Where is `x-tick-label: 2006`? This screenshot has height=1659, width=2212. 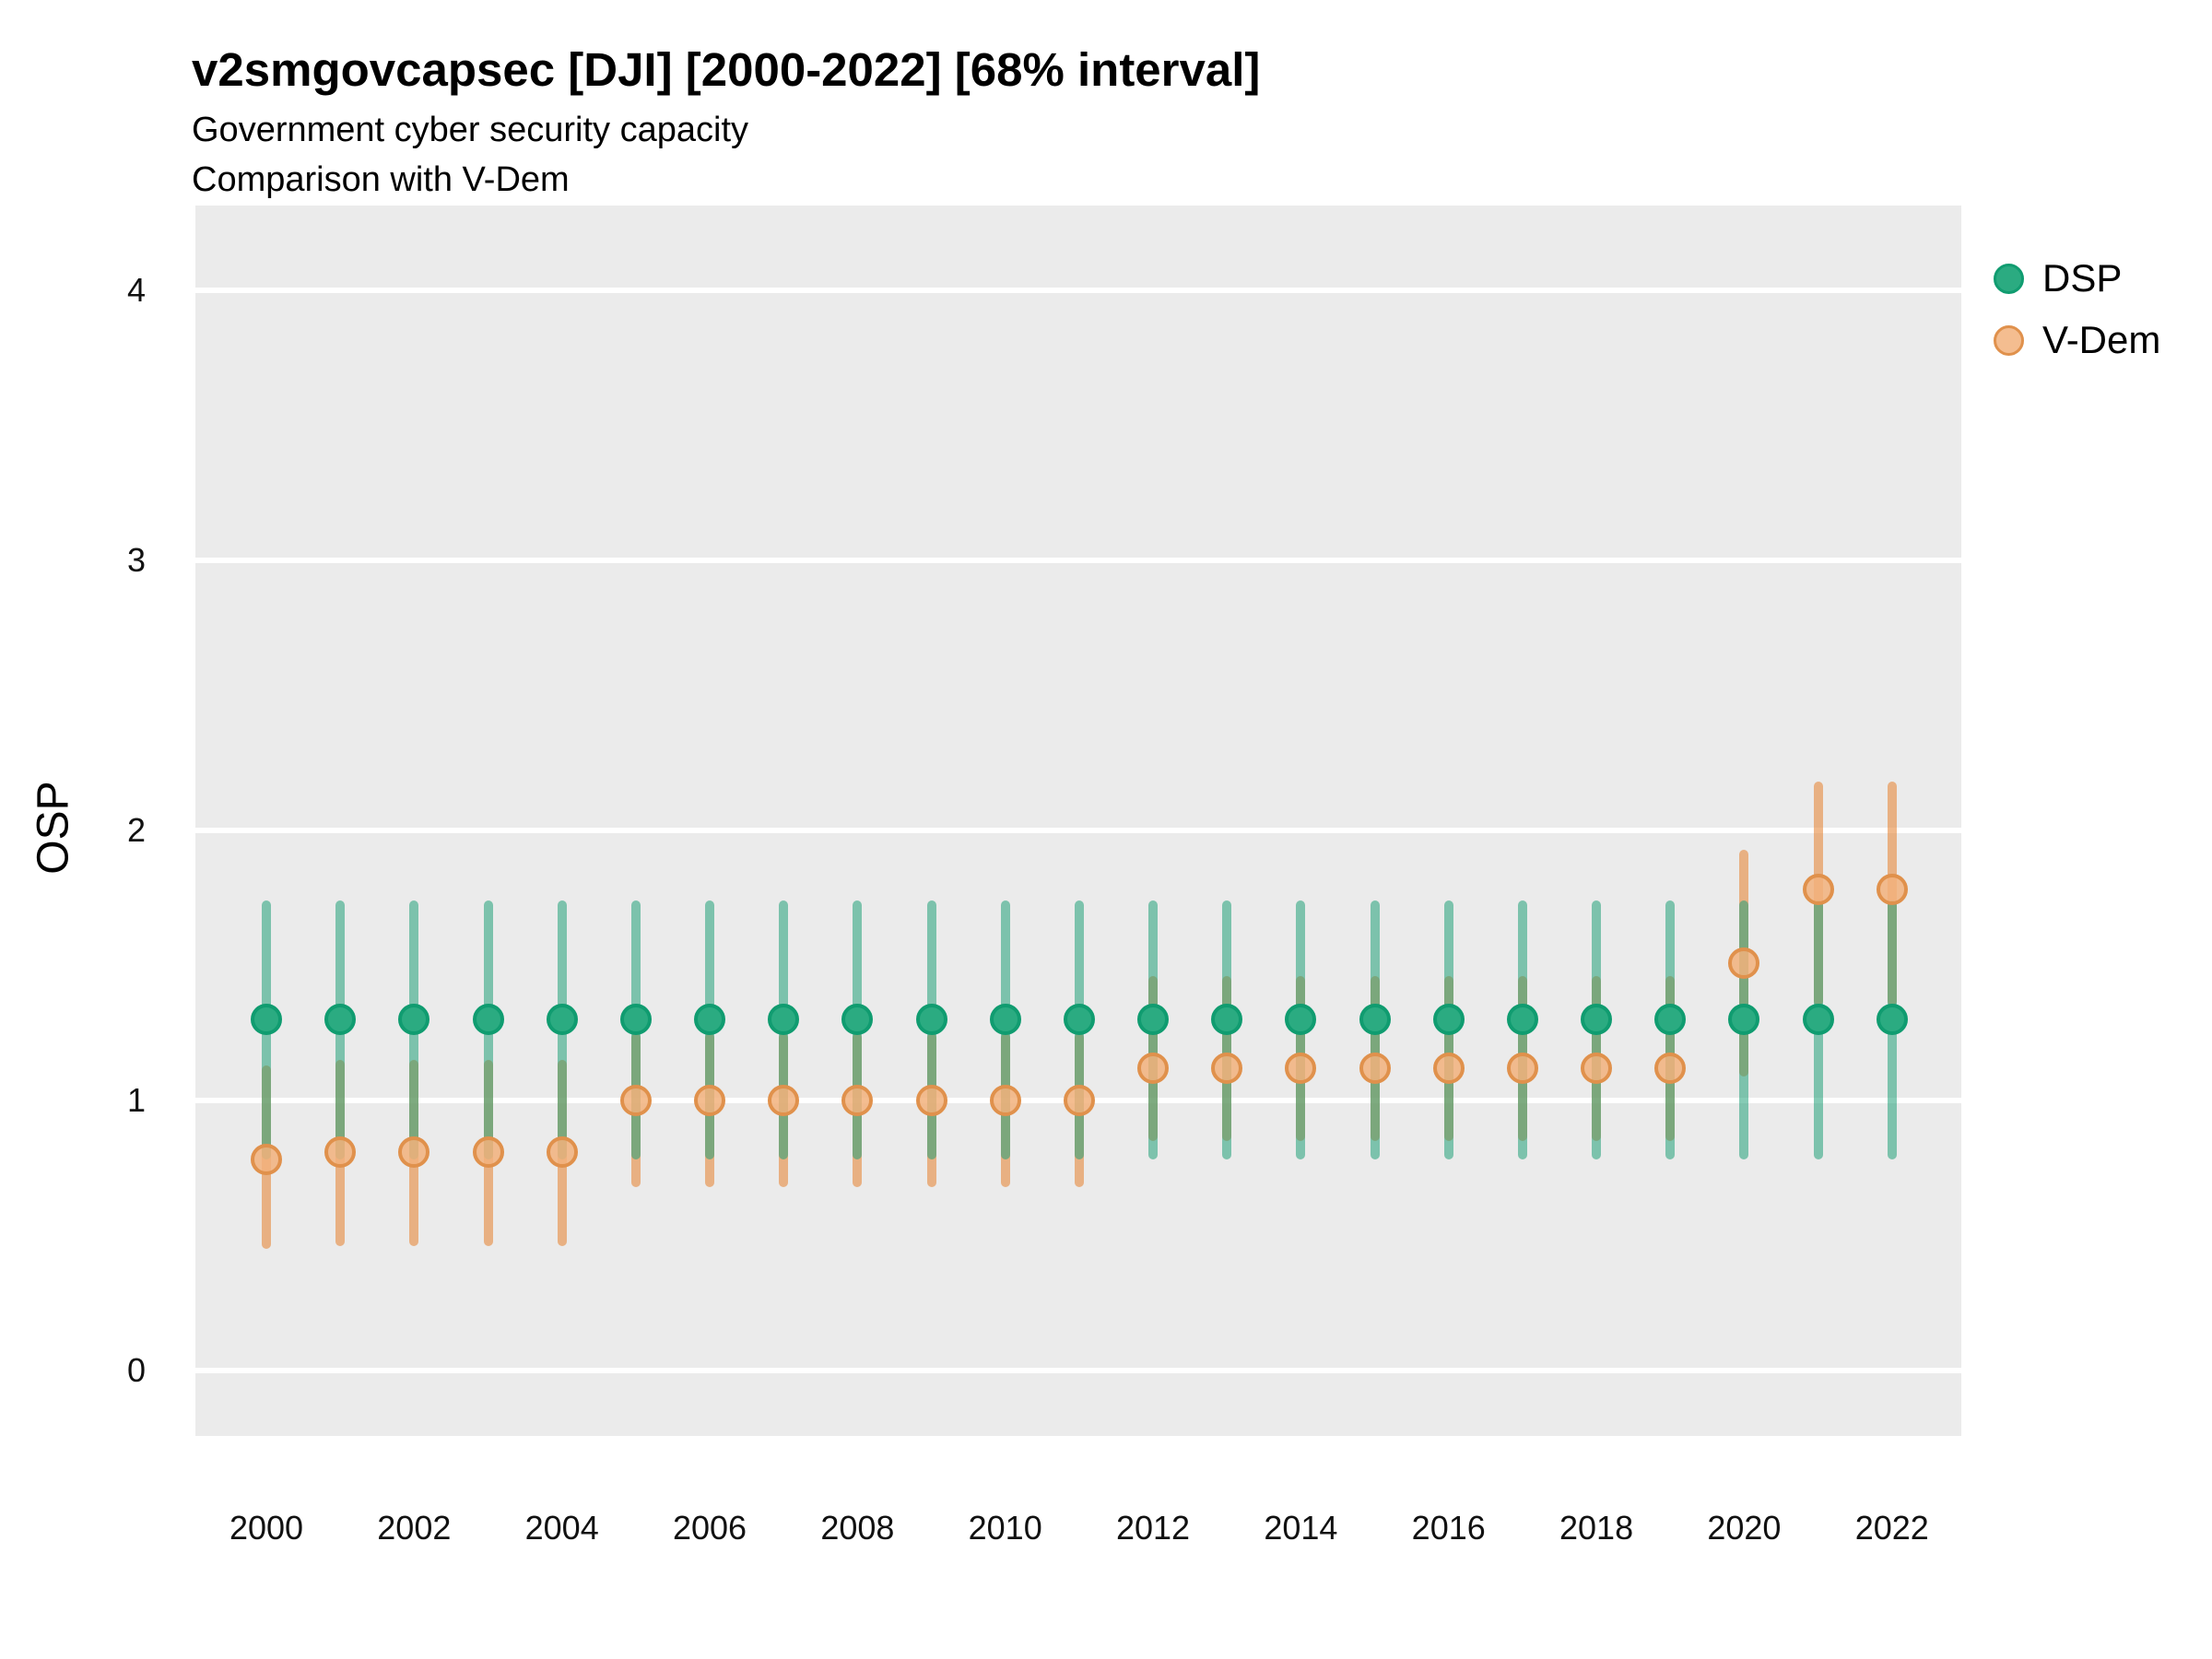 x-tick-label: 2006 is located at coordinates (709, 1528).